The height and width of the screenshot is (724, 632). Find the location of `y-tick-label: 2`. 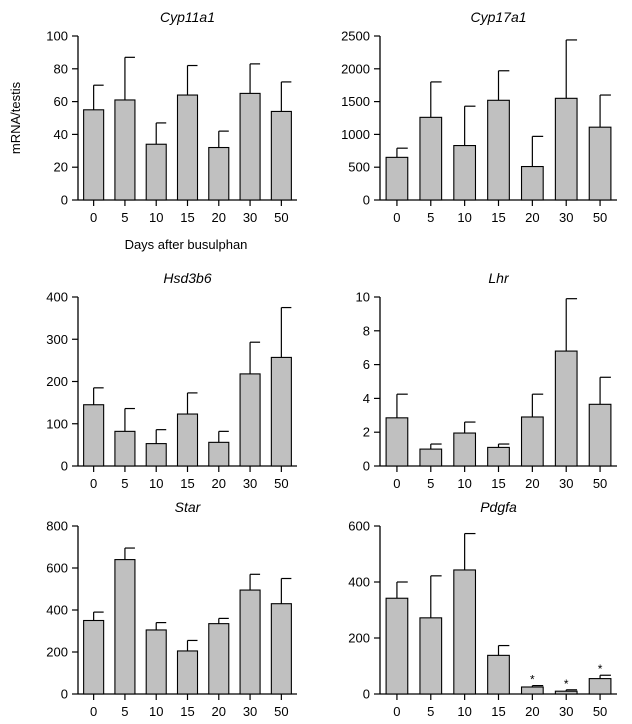

y-tick-label: 2 is located at coordinates (366, 432).